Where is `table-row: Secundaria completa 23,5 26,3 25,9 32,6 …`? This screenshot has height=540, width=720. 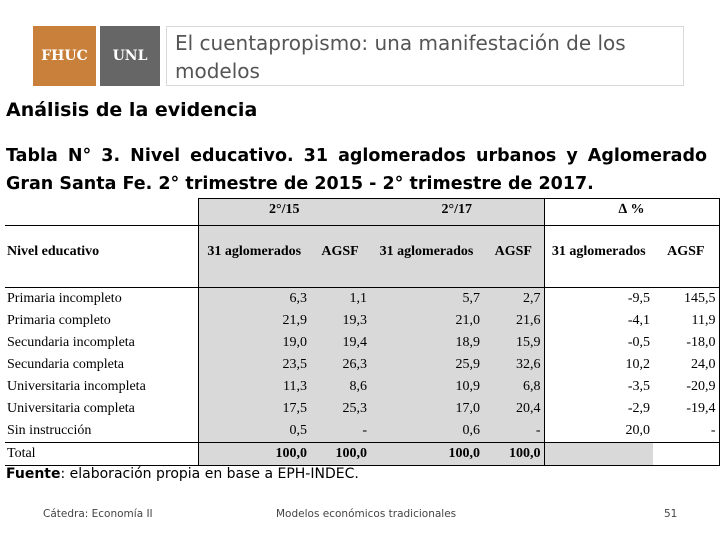
table-row: Secundaria completa 23,5 26,3 25,9 32,6 … is located at coordinates (362, 365).